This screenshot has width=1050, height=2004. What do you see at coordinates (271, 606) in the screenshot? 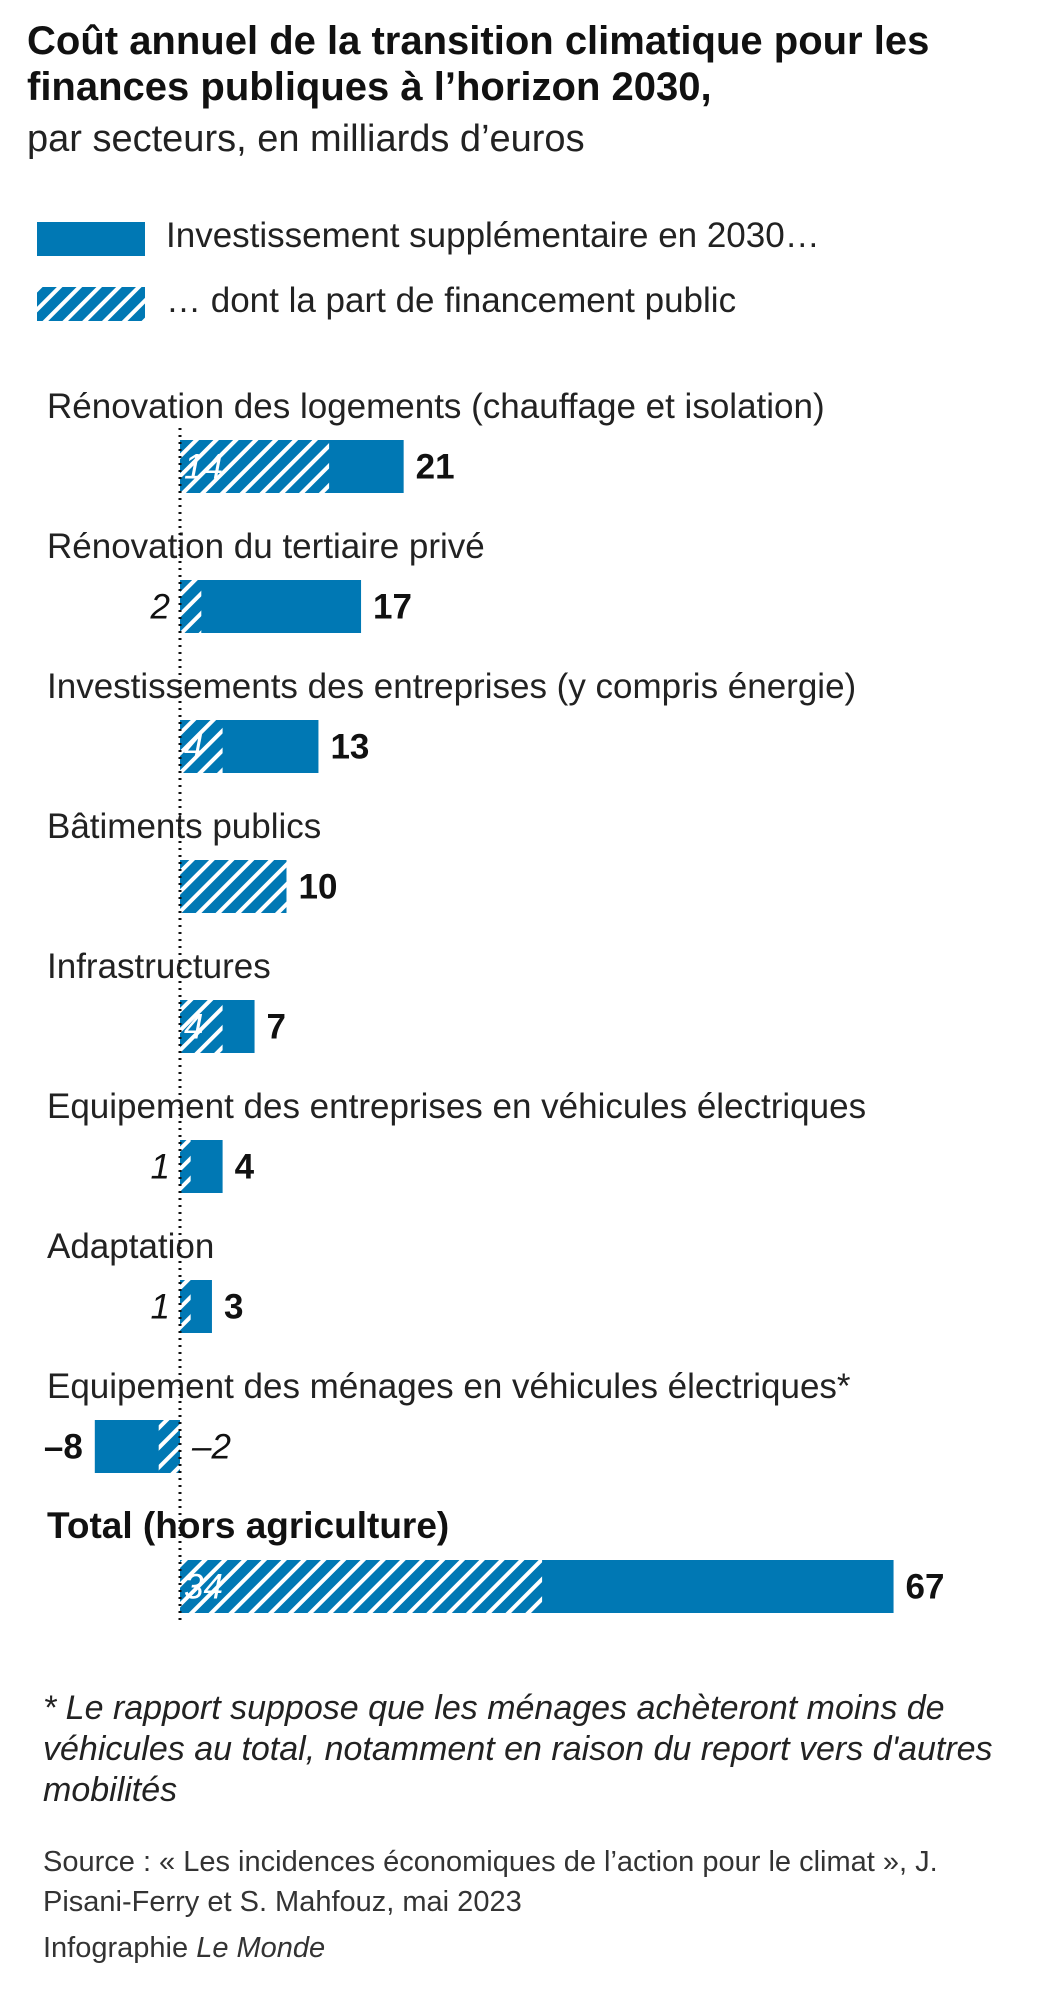
I see `bar-total` at bounding box center [271, 606].